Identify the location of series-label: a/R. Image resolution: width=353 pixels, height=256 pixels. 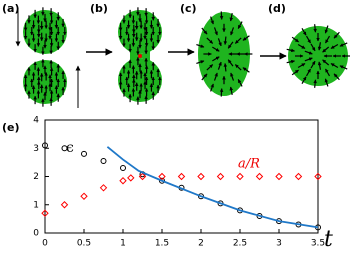
(249, 164).